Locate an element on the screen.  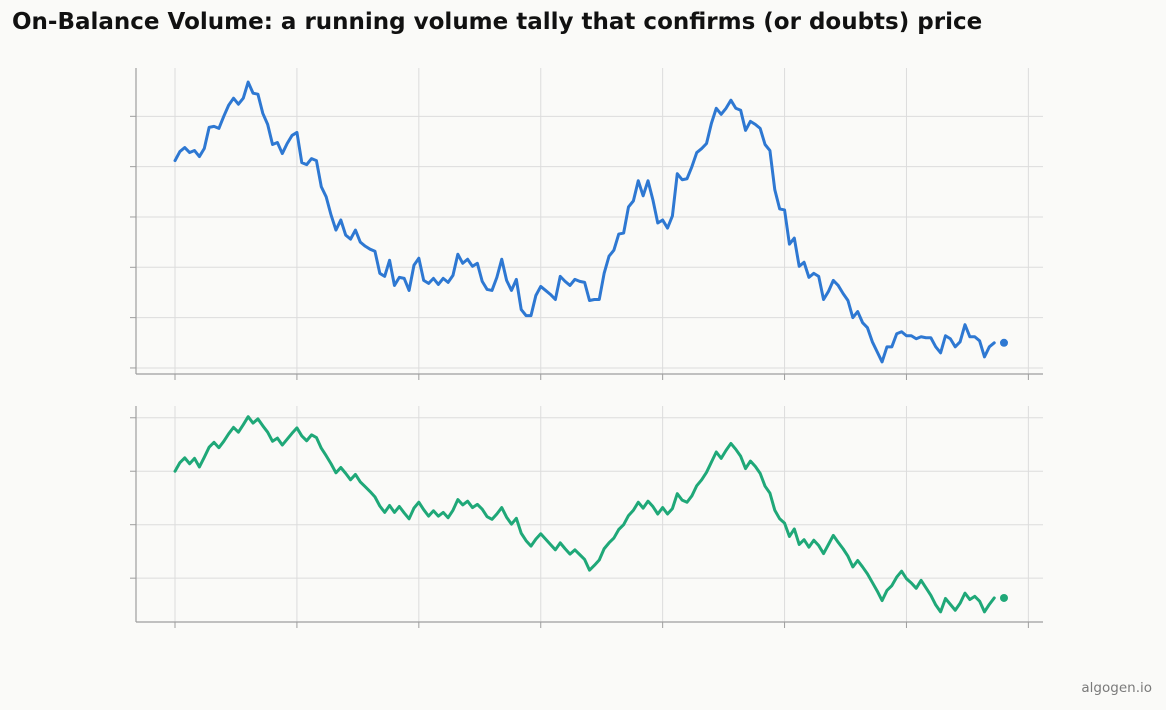
watermark: algogen.io is located at coordinates (1116, 688).